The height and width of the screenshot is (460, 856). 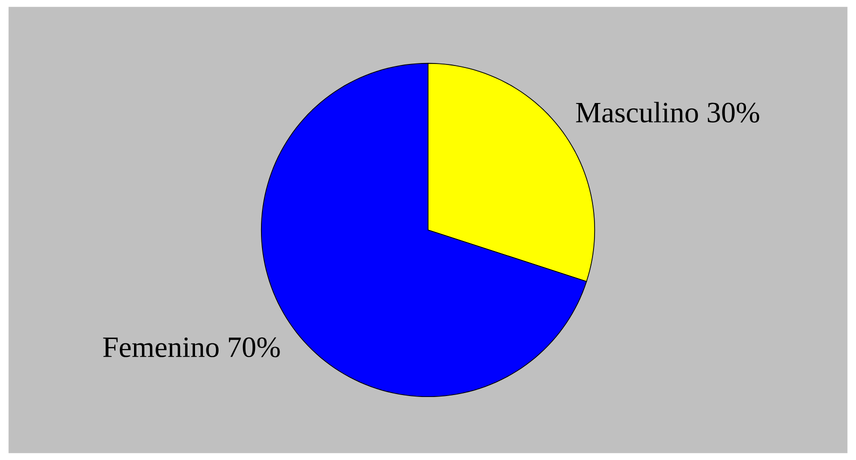 I want to click on slice-label: Masculino, so click(x=637, y=112).